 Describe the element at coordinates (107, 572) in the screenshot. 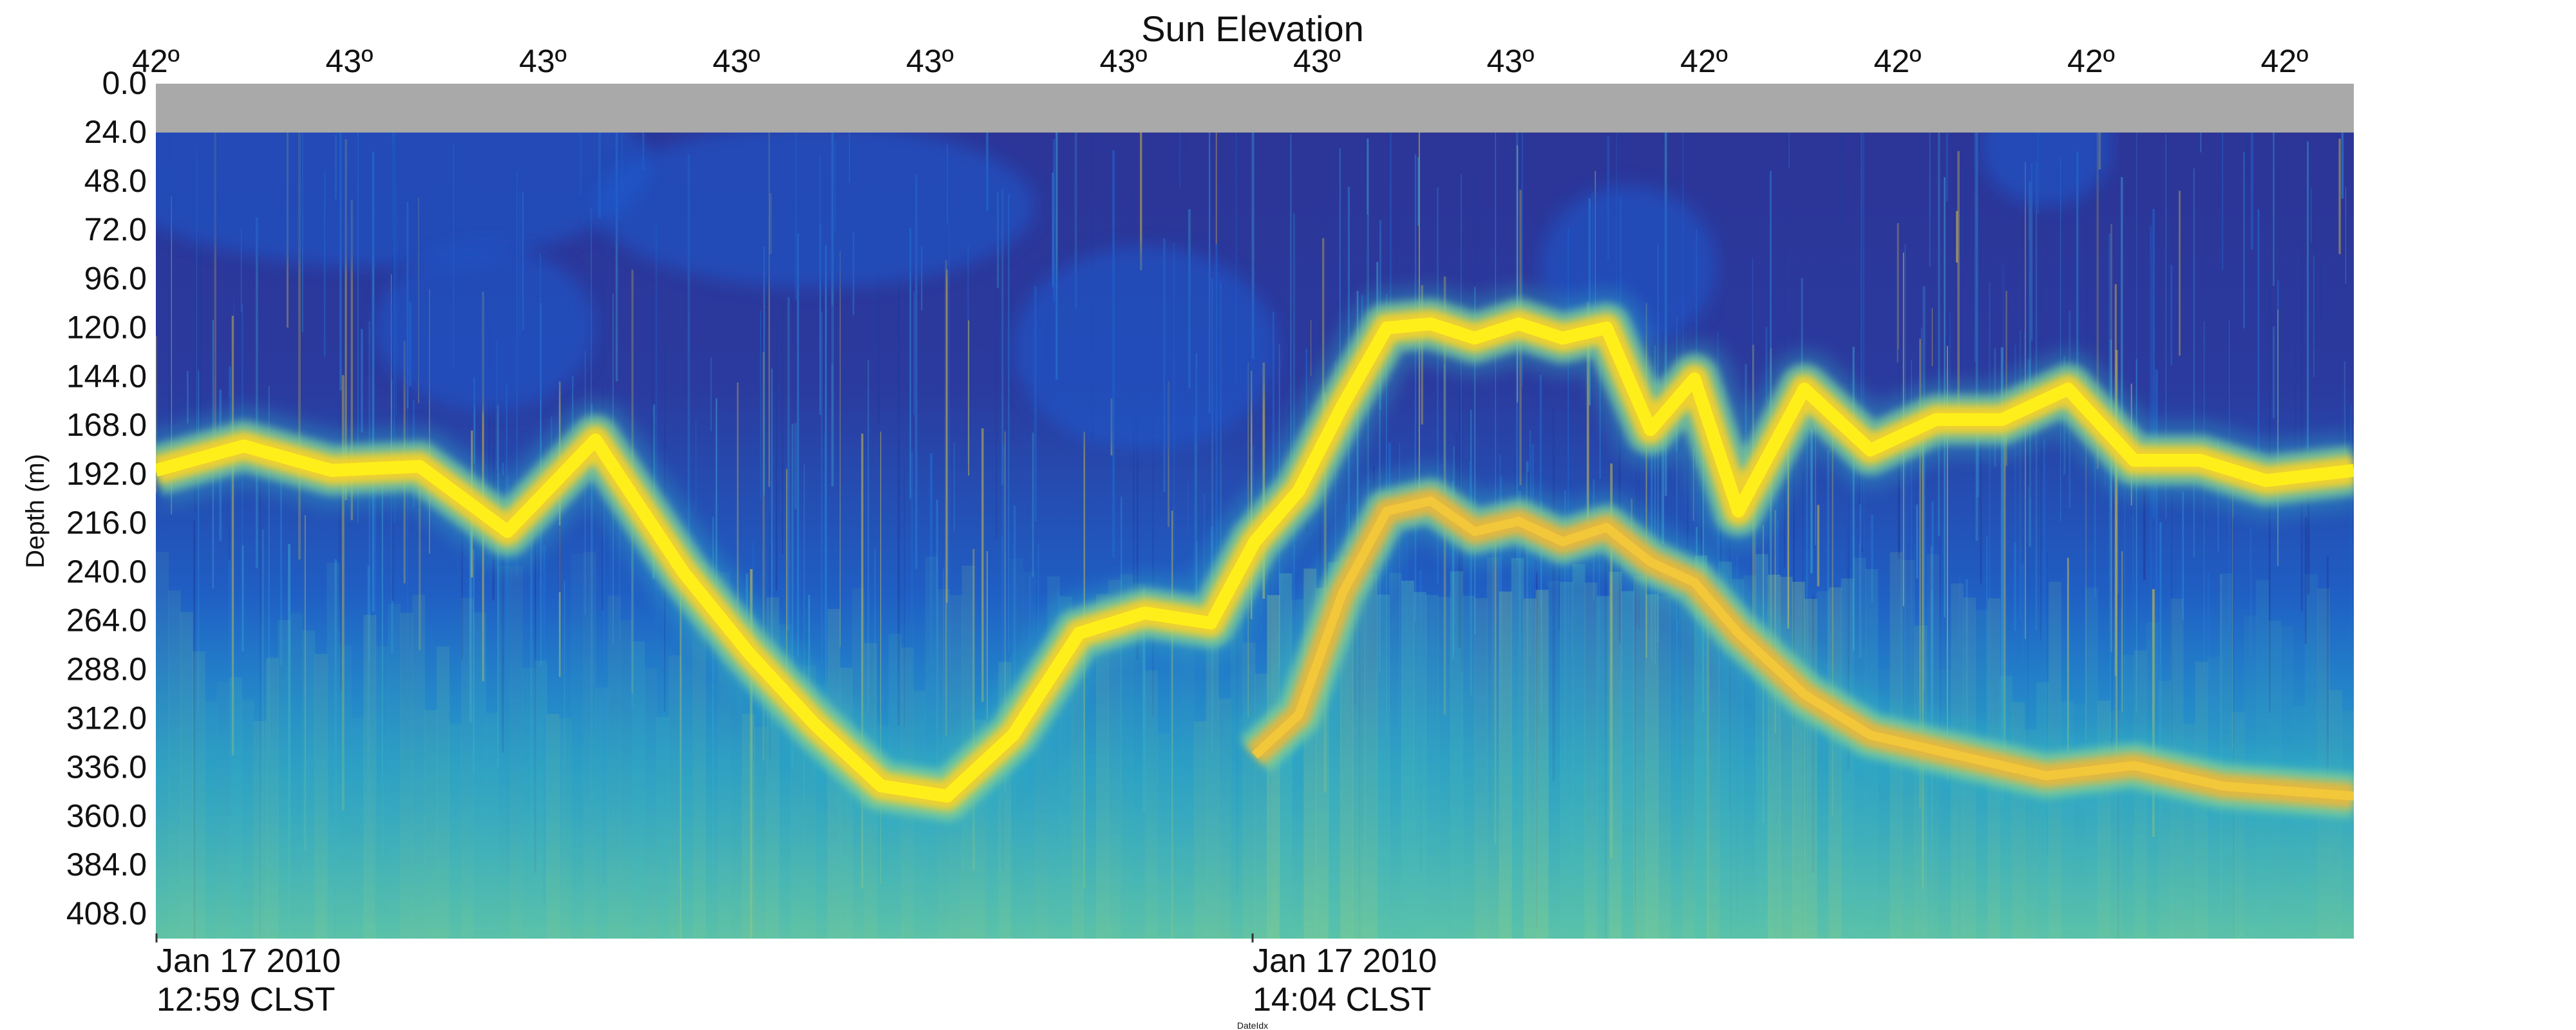

I see `y-tick-label: 240.0` at that location.